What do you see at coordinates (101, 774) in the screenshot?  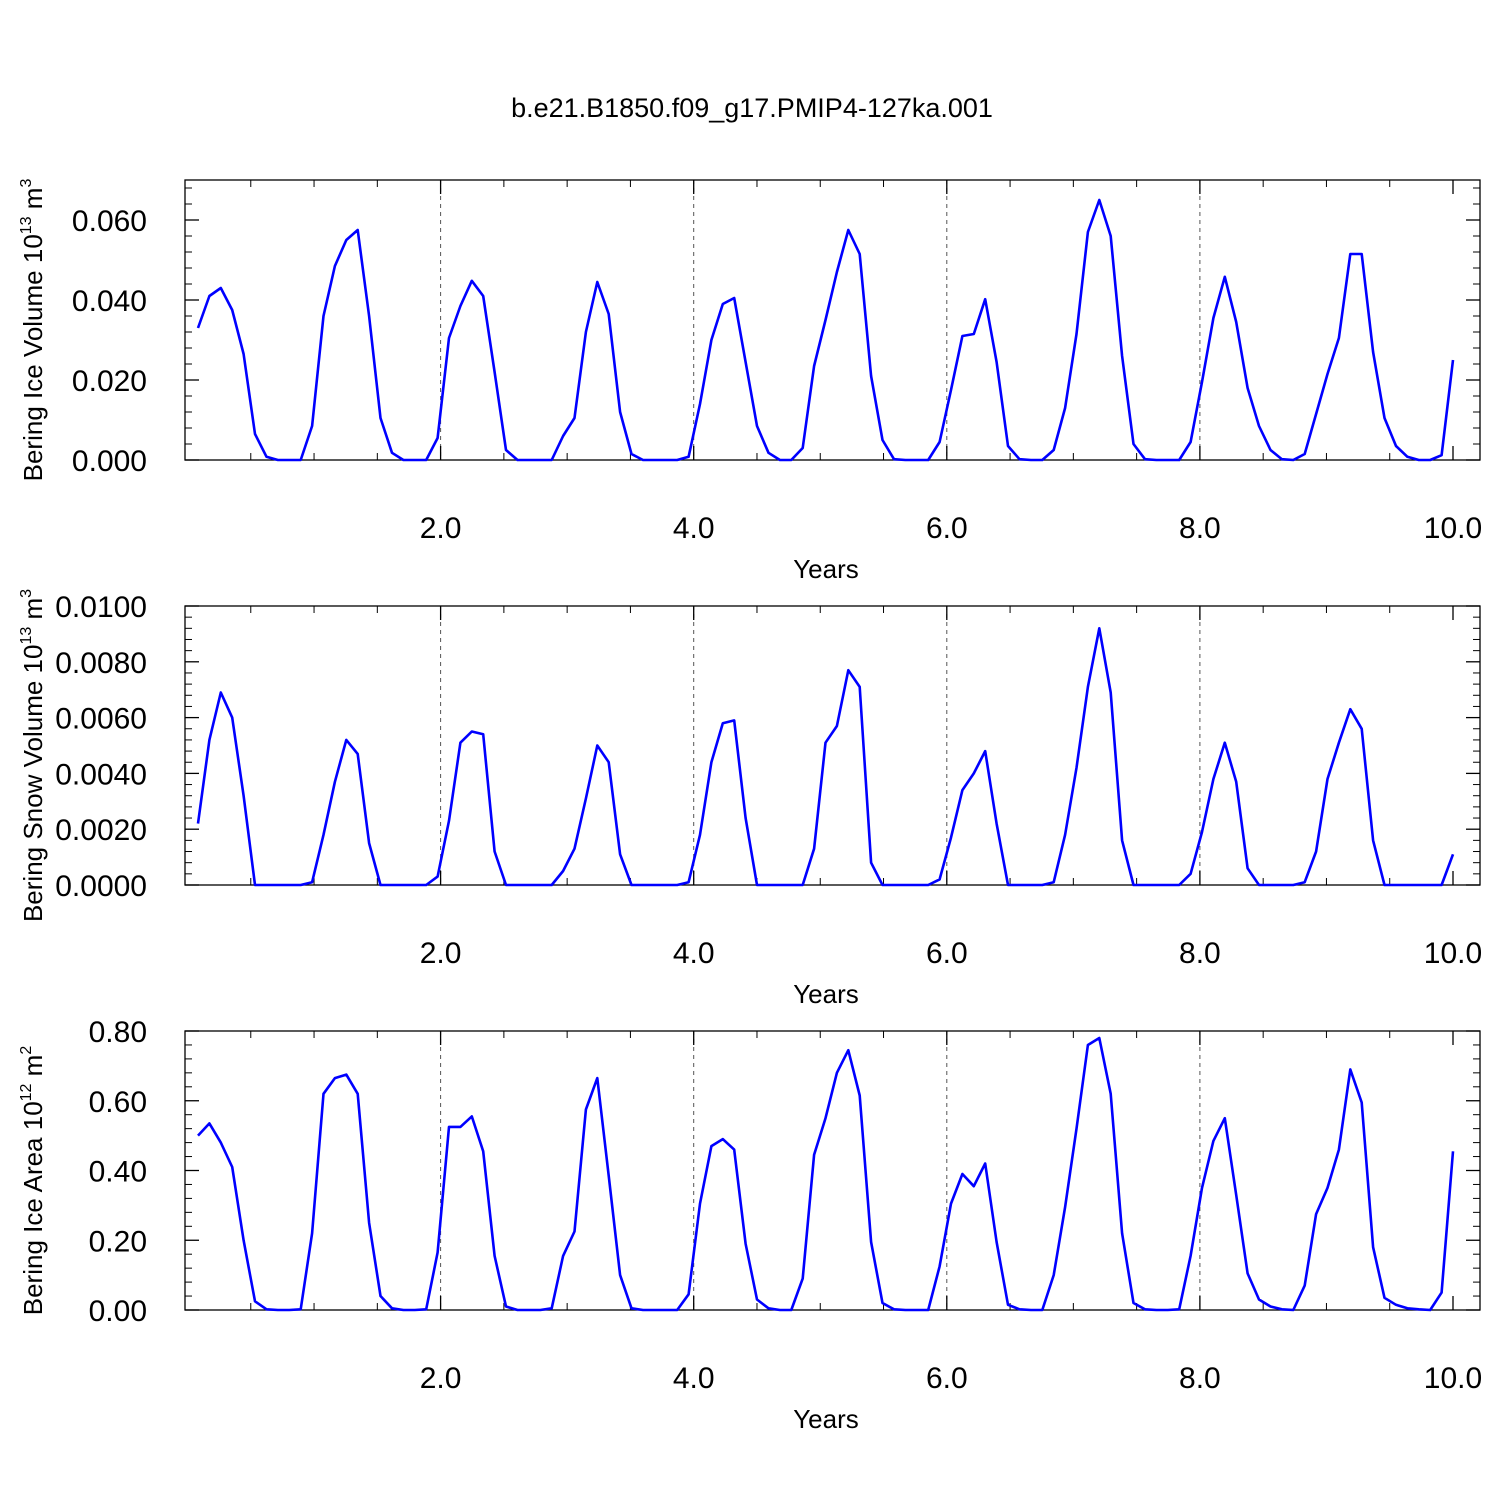 I see `y-tick-label: 0.0040` at bounding box center [101, 774].